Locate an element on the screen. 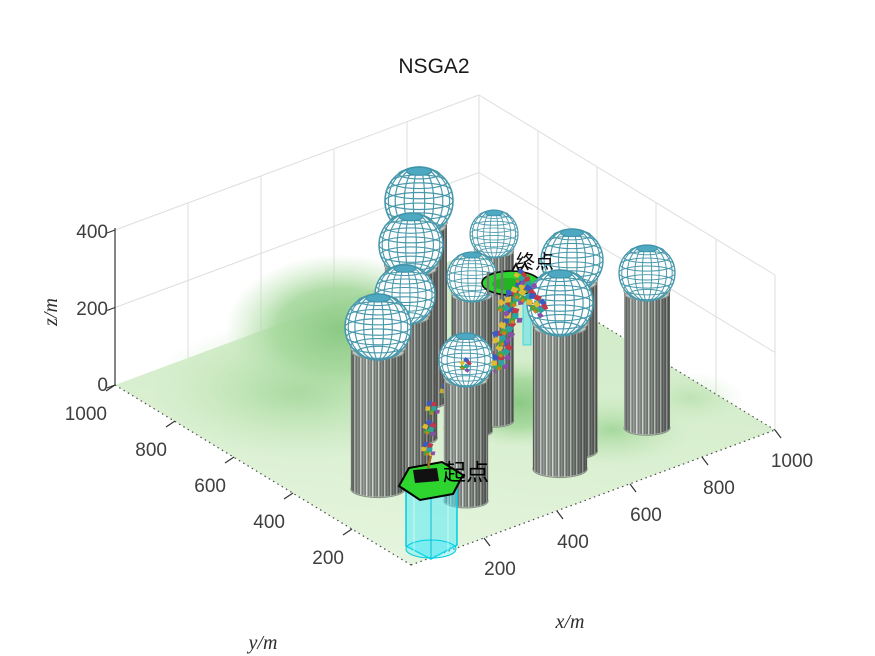 This screenshot has width=875, height=656. x-axis-label: x/m is located at coordinates (570, 622).